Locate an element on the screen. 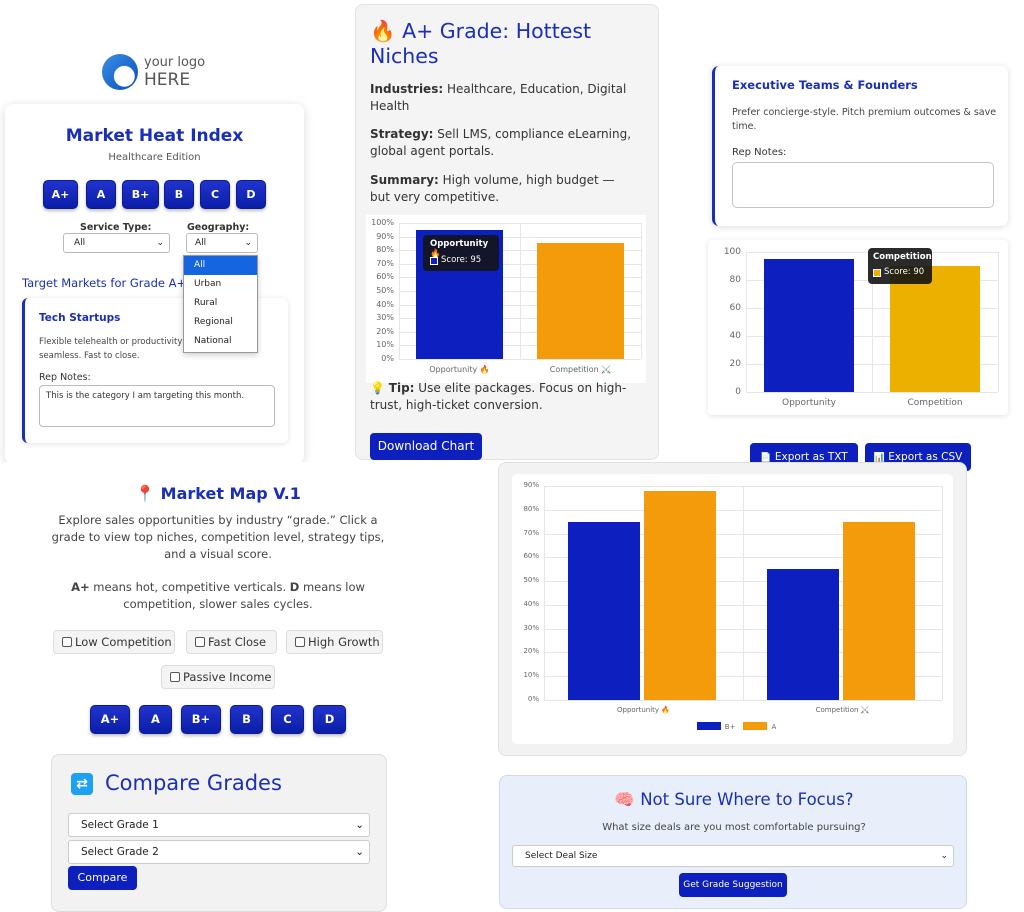 The height and width of the screenshot is (912, 1024). focus-title: 🧠 Not Sure Where to Focus? is located at coordinates (734, 800).